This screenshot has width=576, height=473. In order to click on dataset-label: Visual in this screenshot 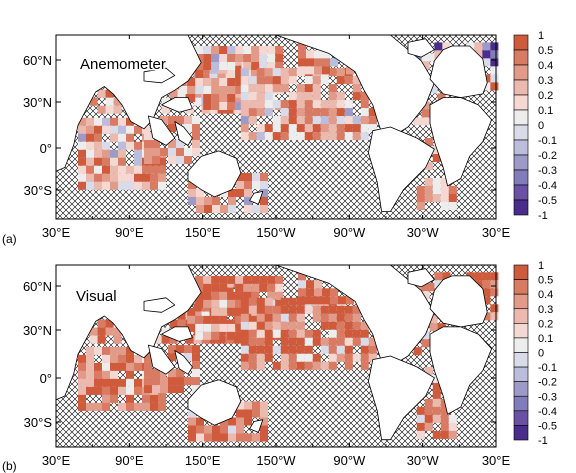, I will do `click(96, 296)`.